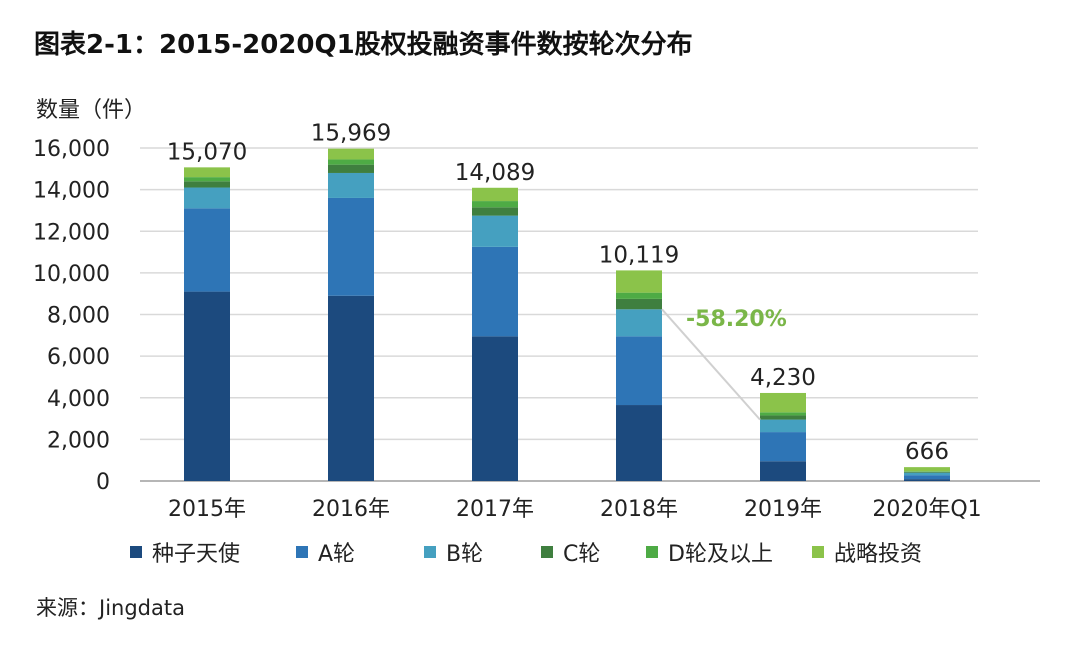 The height and width of the screenshot is (648, 1080). I want to click on y-tick-label: 10,000, so click(71, 274).